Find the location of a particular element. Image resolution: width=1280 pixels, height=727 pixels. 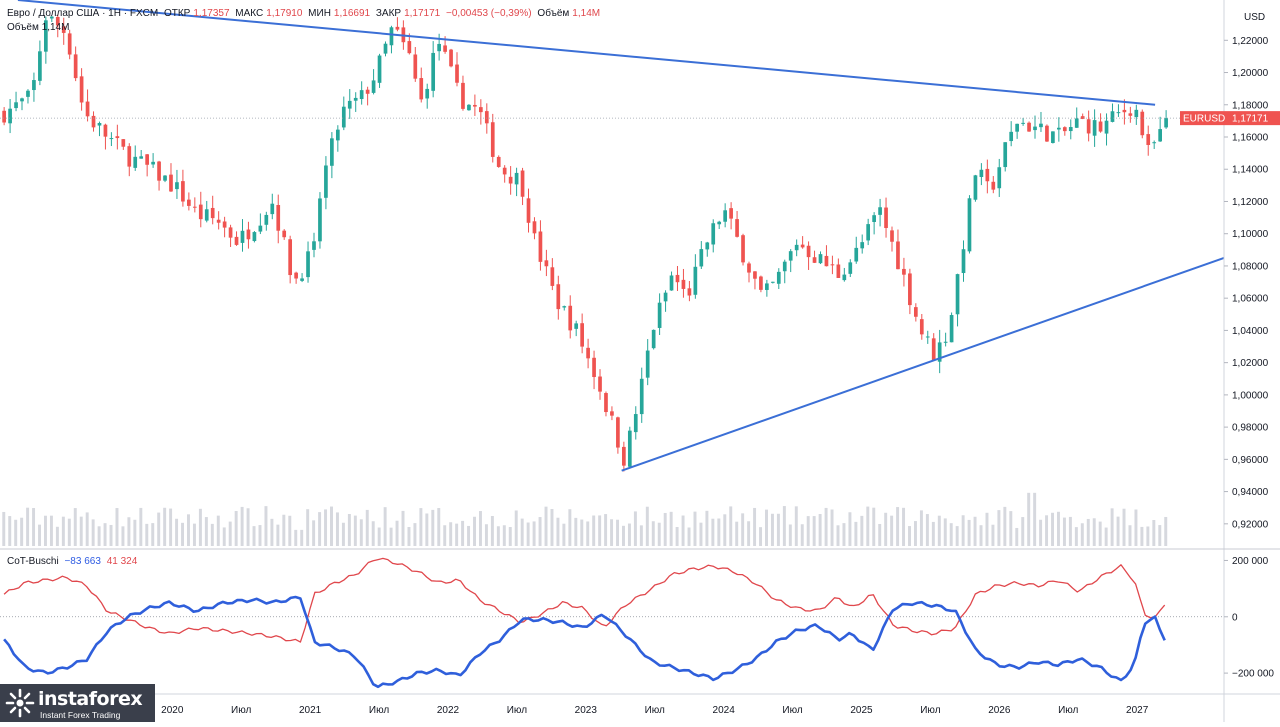

volume-legend: Объём 1,14M is located at coordinates (39, 27).